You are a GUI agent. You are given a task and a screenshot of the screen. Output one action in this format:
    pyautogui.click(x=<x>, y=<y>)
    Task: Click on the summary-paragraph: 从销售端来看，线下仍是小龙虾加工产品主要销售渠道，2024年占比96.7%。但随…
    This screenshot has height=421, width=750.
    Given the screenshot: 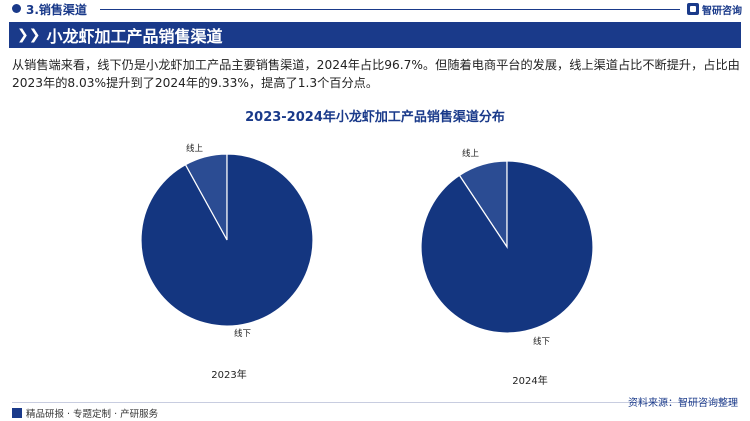 What is the action you would take?
    pyautogui.click(x=376, y=74)
    